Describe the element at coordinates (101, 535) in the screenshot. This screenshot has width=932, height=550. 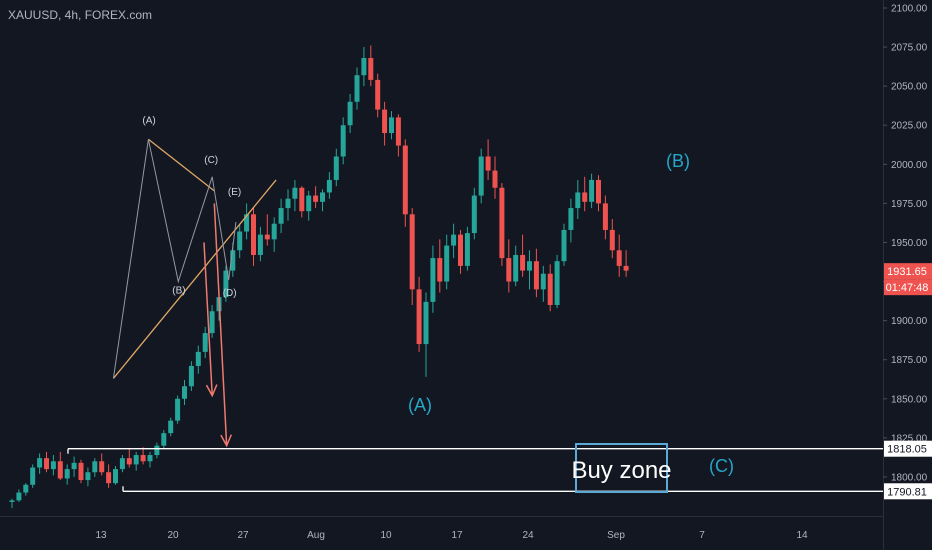
I see `time-tick-label: 13` at that location.